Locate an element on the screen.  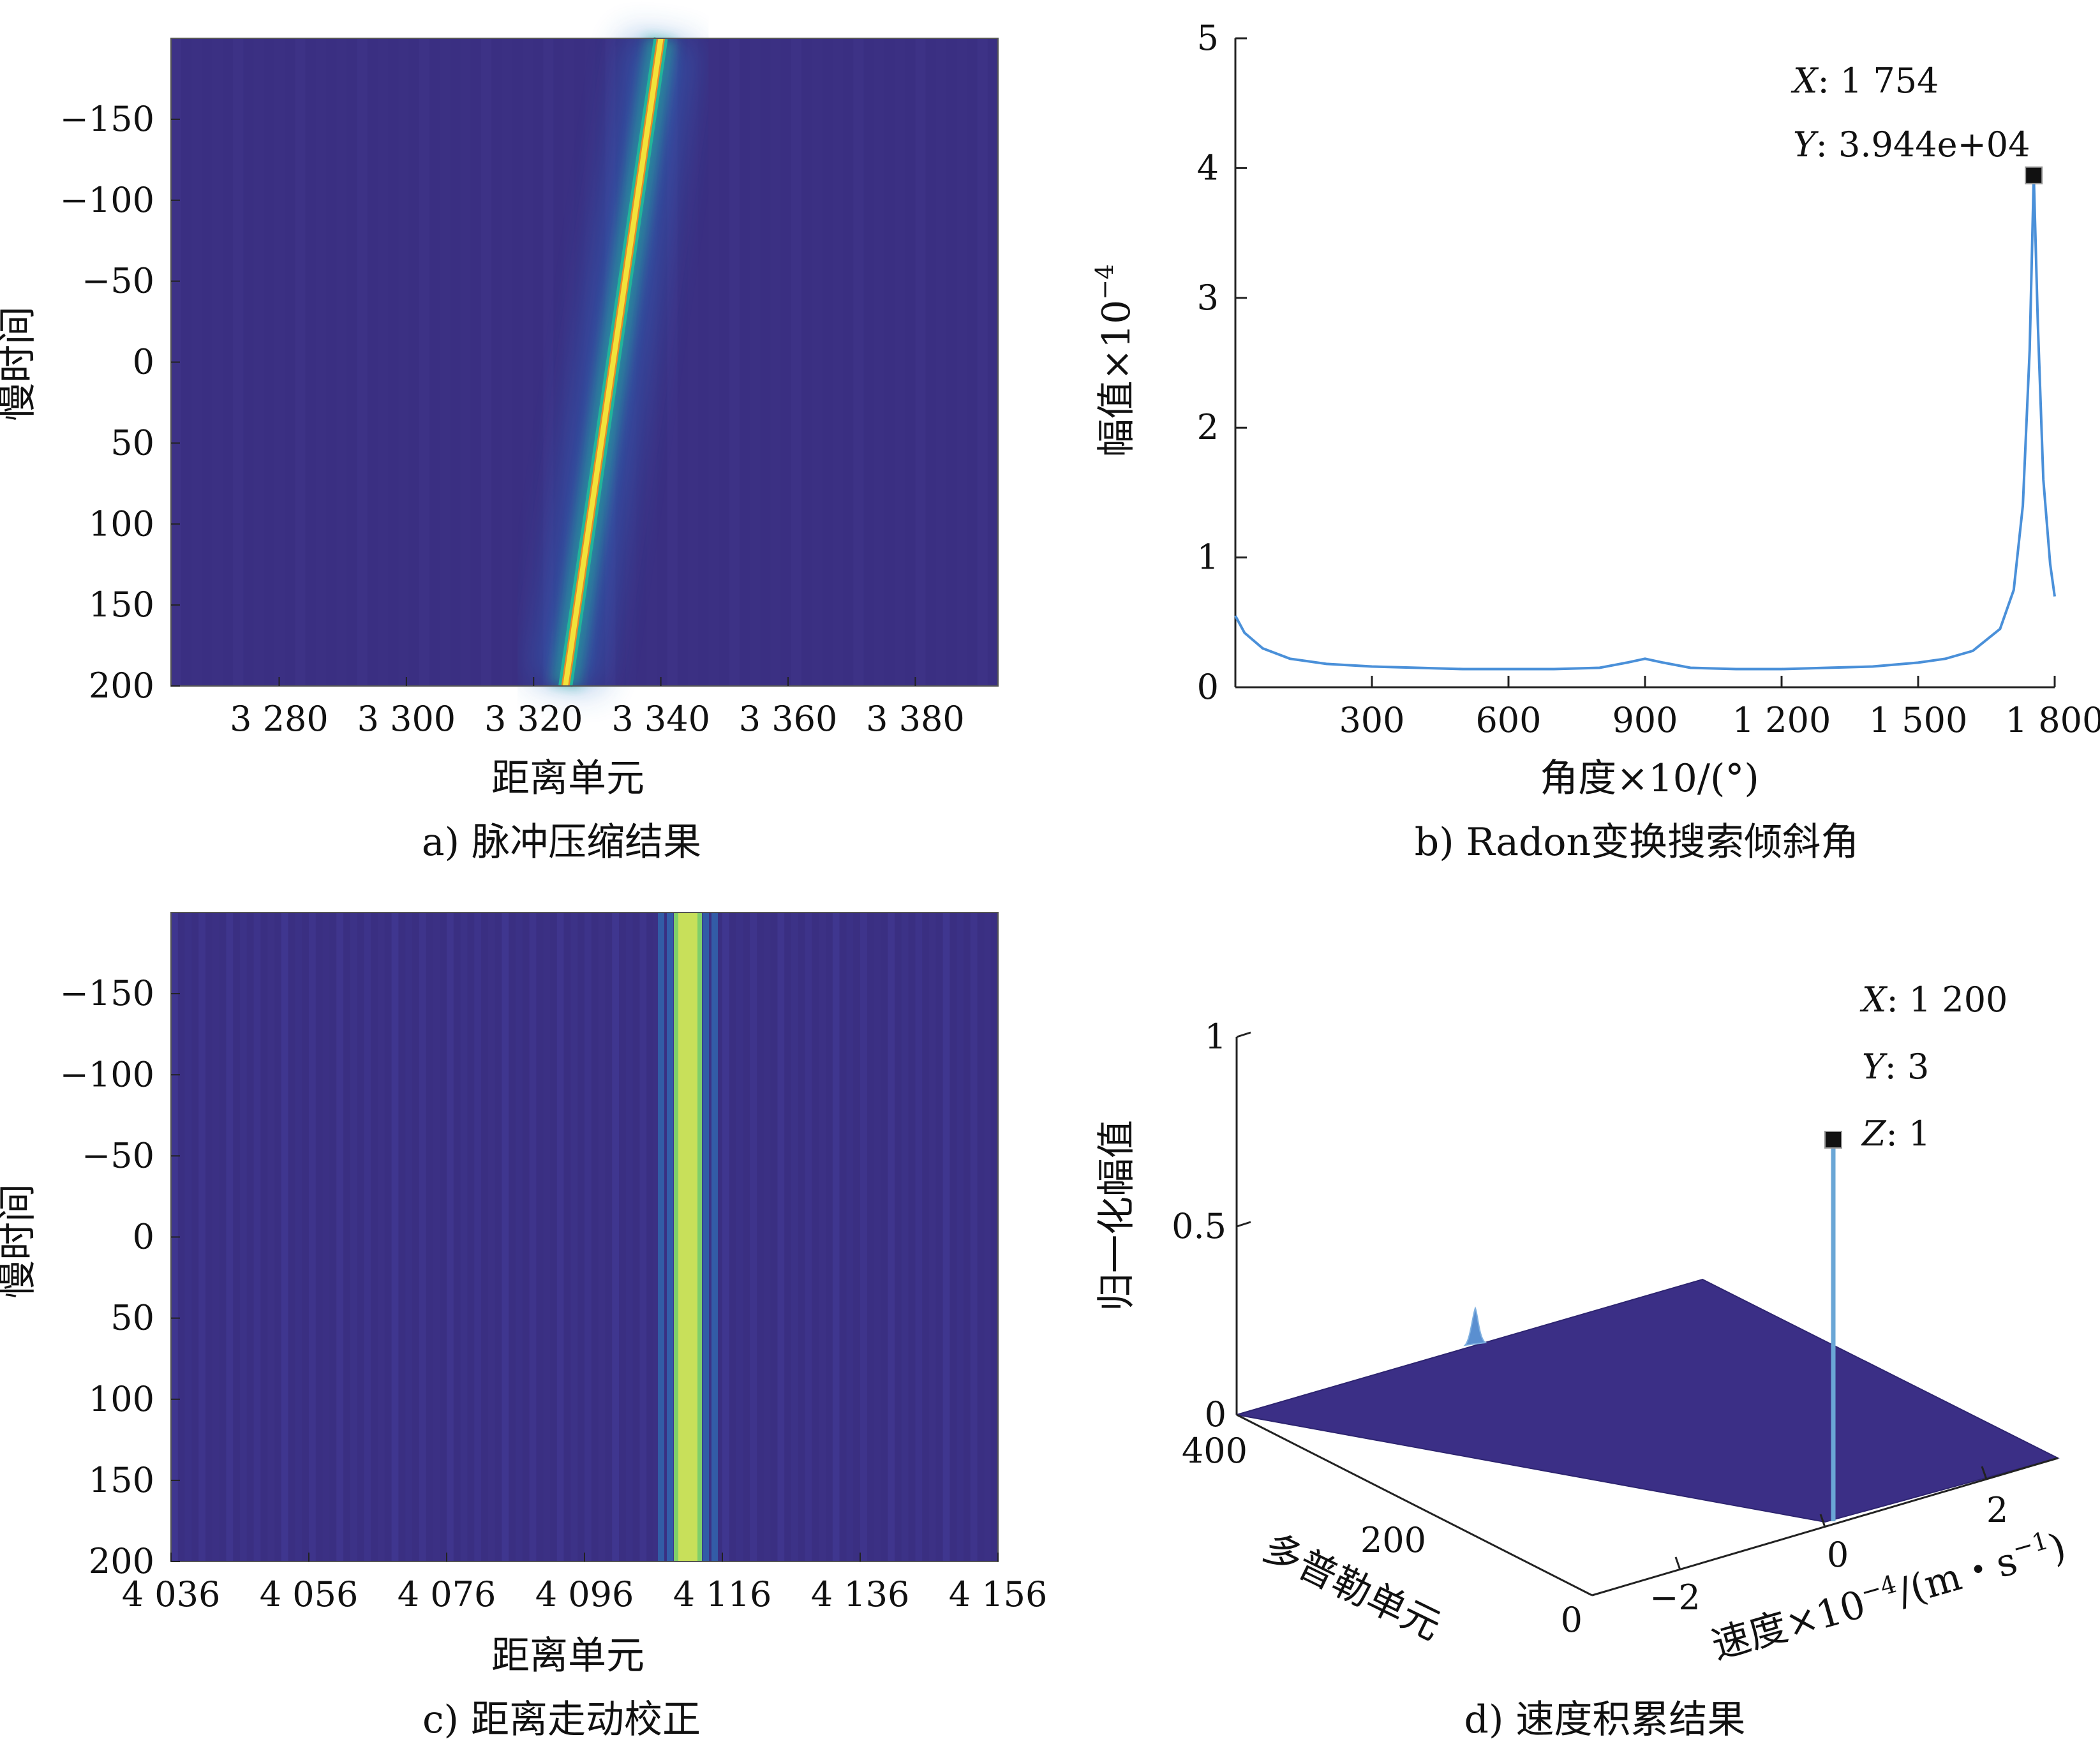
panel-c-x-tick-label: 4 136 is located at coordinates (860, 1594).